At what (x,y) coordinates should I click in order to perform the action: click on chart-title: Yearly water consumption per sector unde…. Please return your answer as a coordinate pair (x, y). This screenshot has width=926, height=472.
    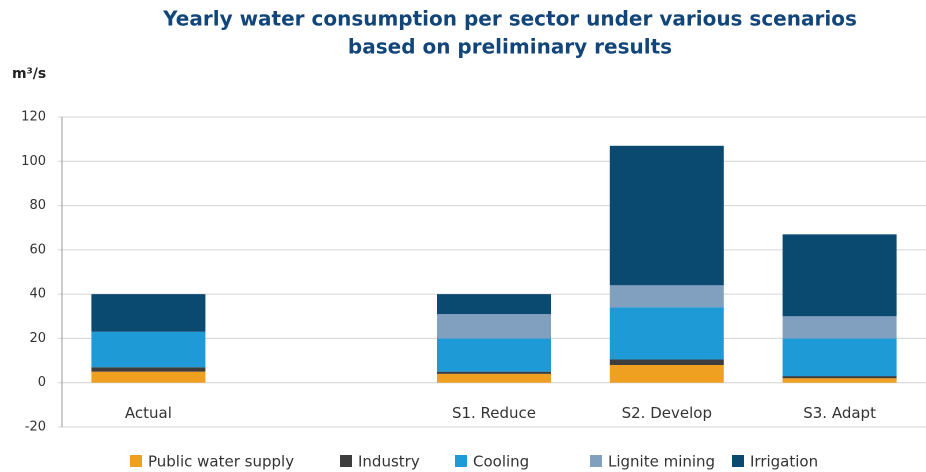
    Looking at the image, I should click on (509, 19).